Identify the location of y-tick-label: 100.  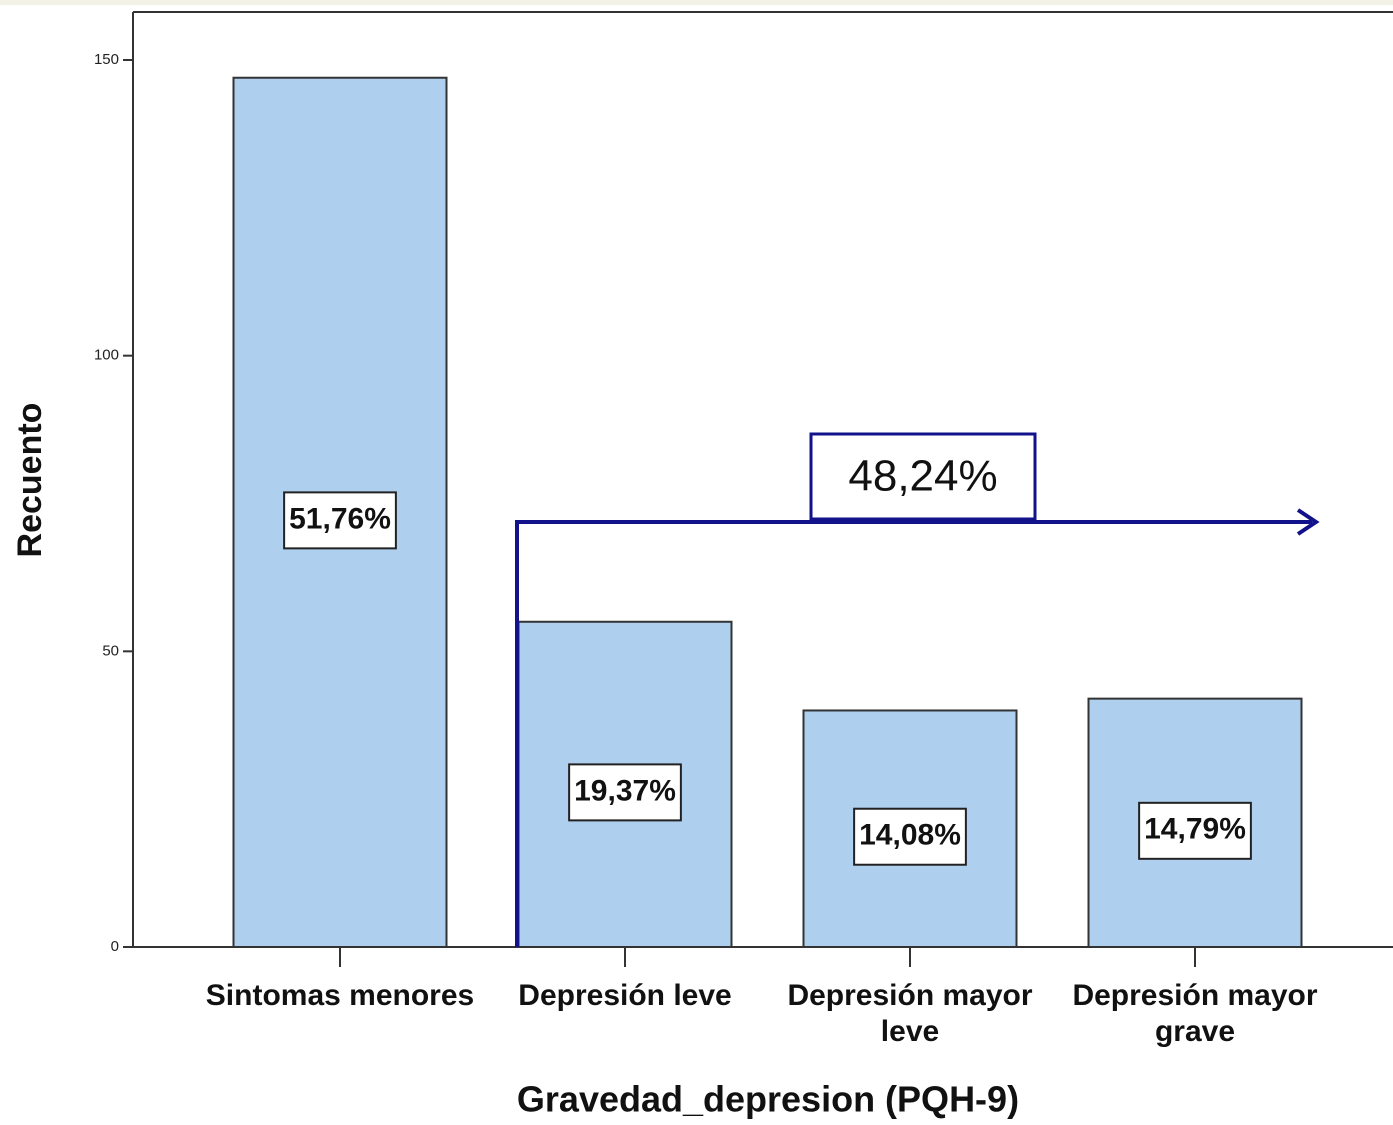
(106, 355).